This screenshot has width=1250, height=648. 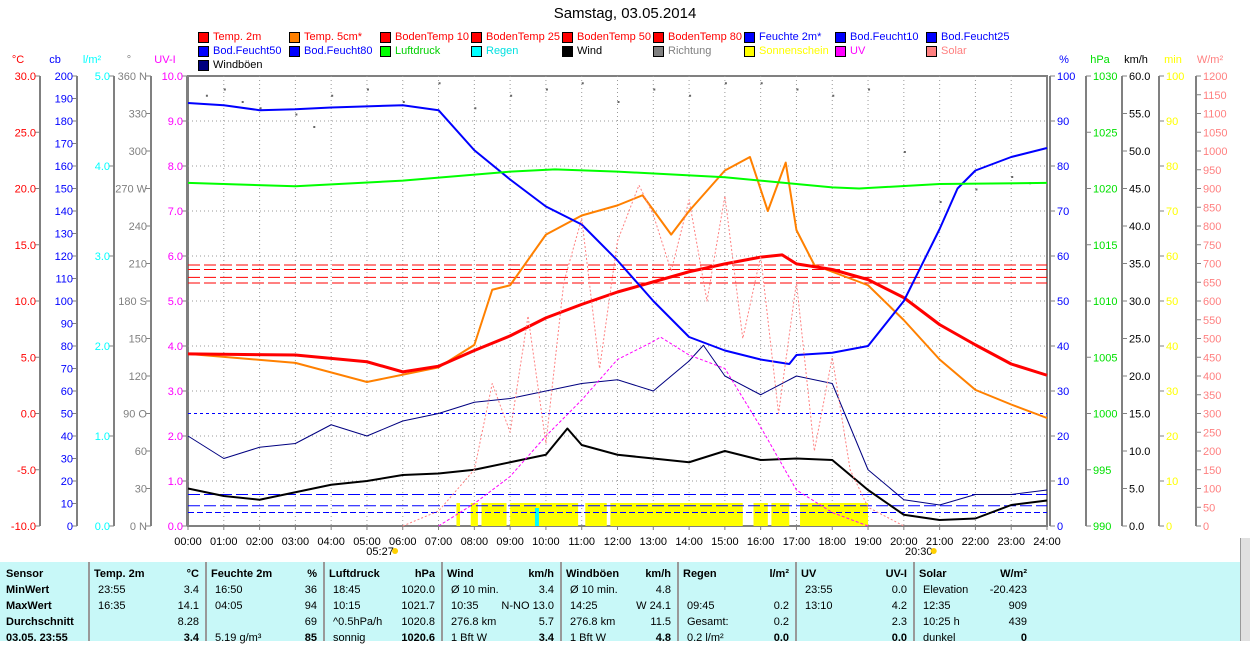 I want to click on table-cell: 5.7, so click(x=546, y=622).